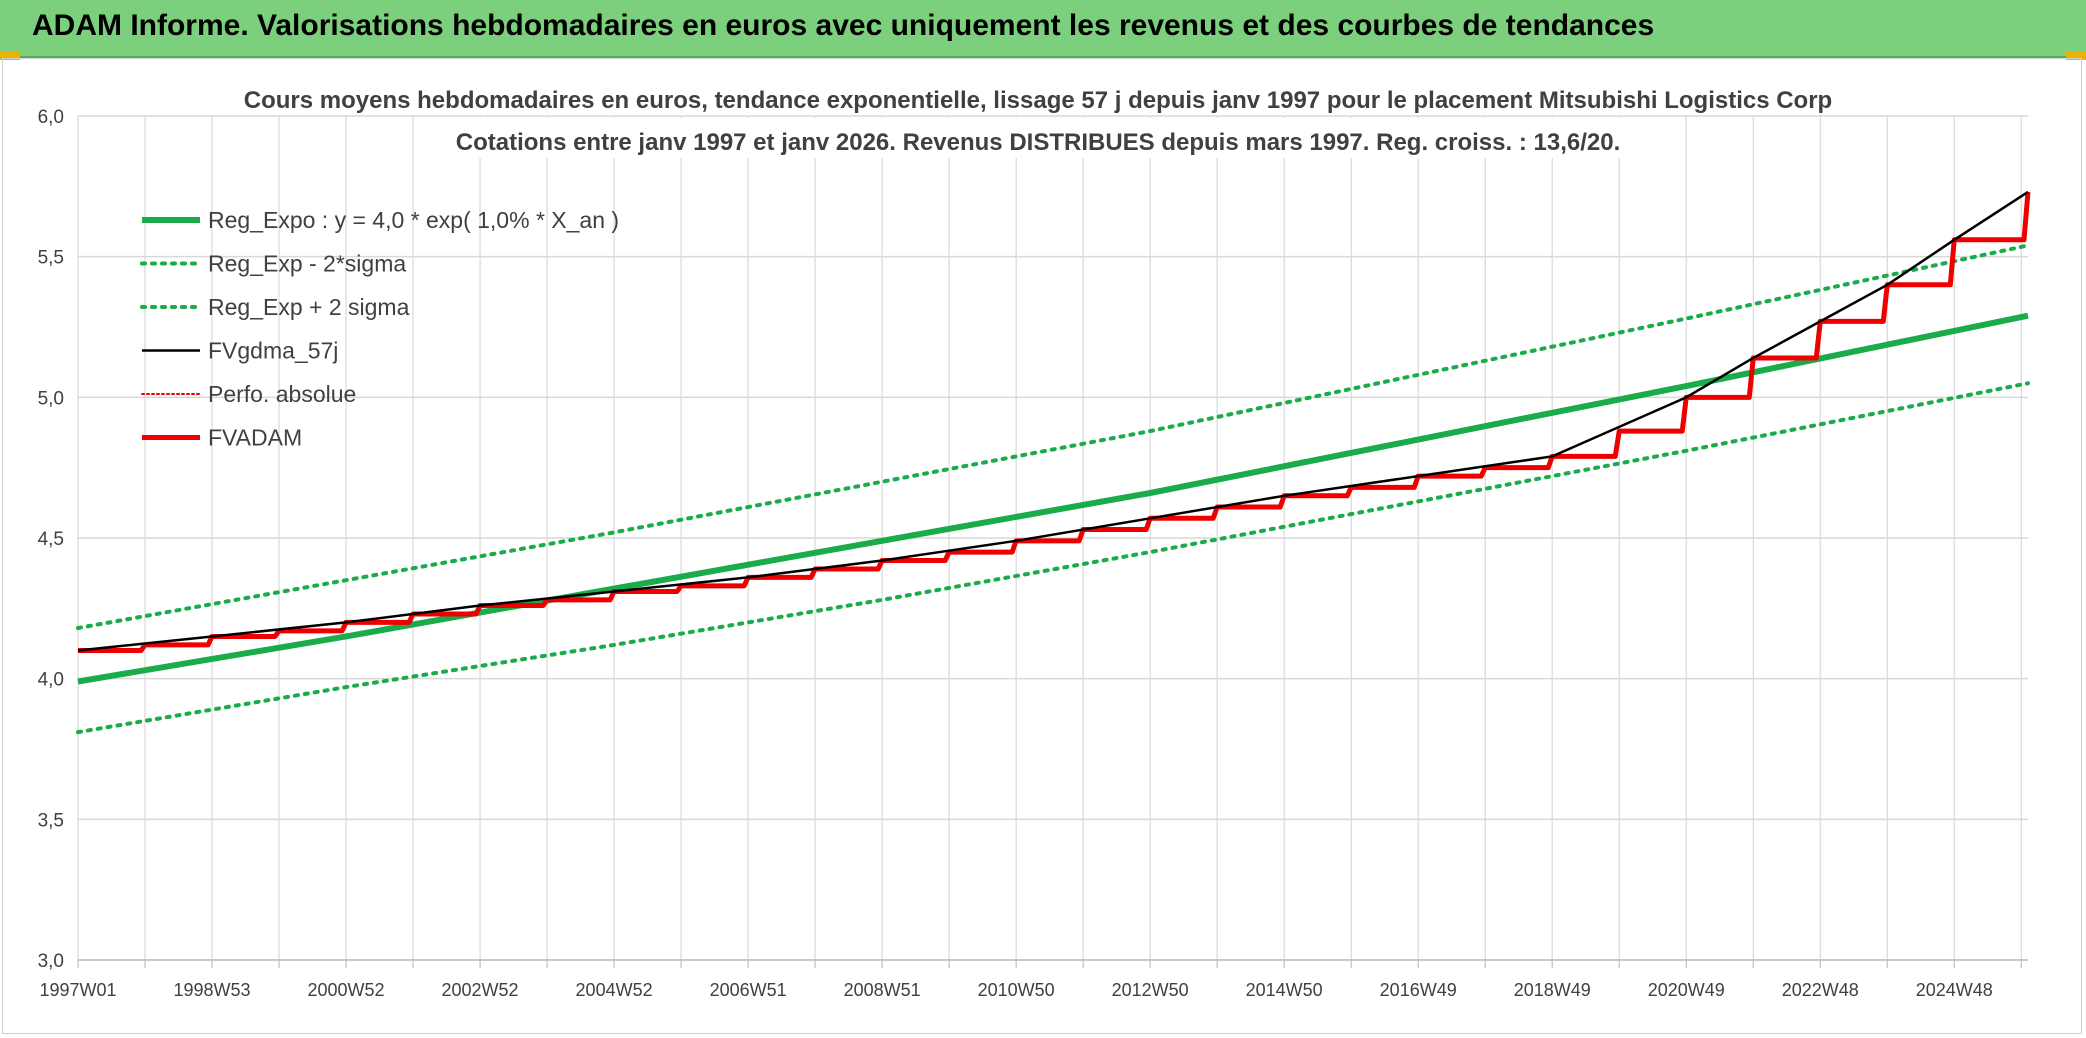  Describe the element at coordinates (1552, 990) in the screenshot. I see `x-tick-label: 2018W49` at that location.